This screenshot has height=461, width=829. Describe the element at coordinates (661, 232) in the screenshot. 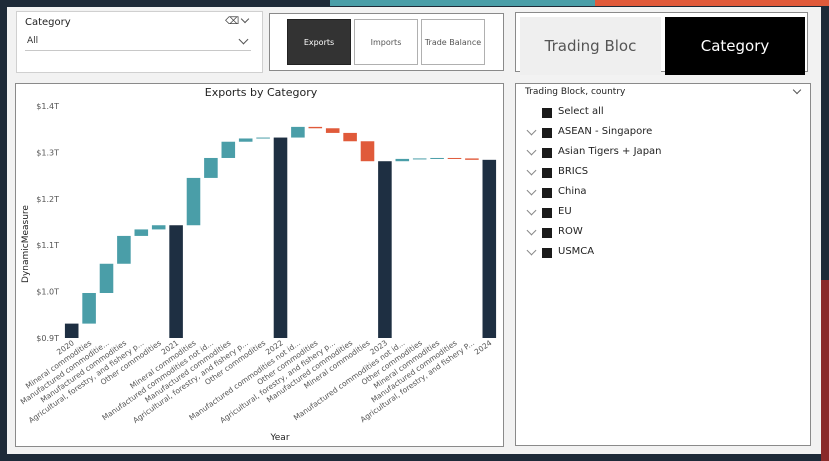

I see `trading-block-item: ROW` at that location.